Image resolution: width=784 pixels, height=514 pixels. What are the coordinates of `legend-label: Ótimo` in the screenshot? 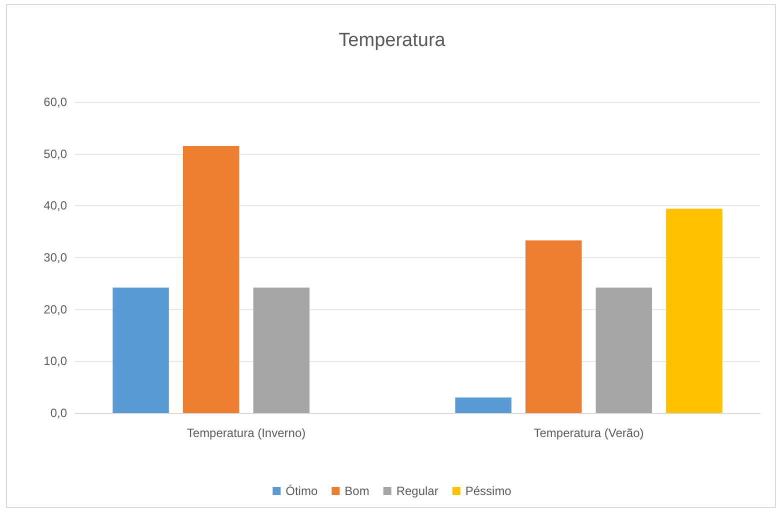 It's located at (302, 491).